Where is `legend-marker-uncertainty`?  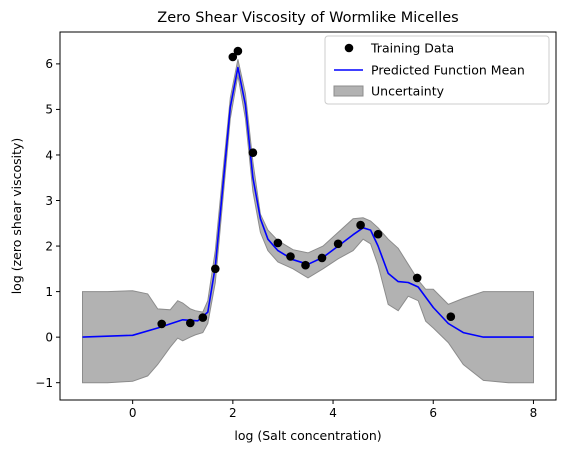
legend-marker-uncertainty is located at coordinates (348, 91).